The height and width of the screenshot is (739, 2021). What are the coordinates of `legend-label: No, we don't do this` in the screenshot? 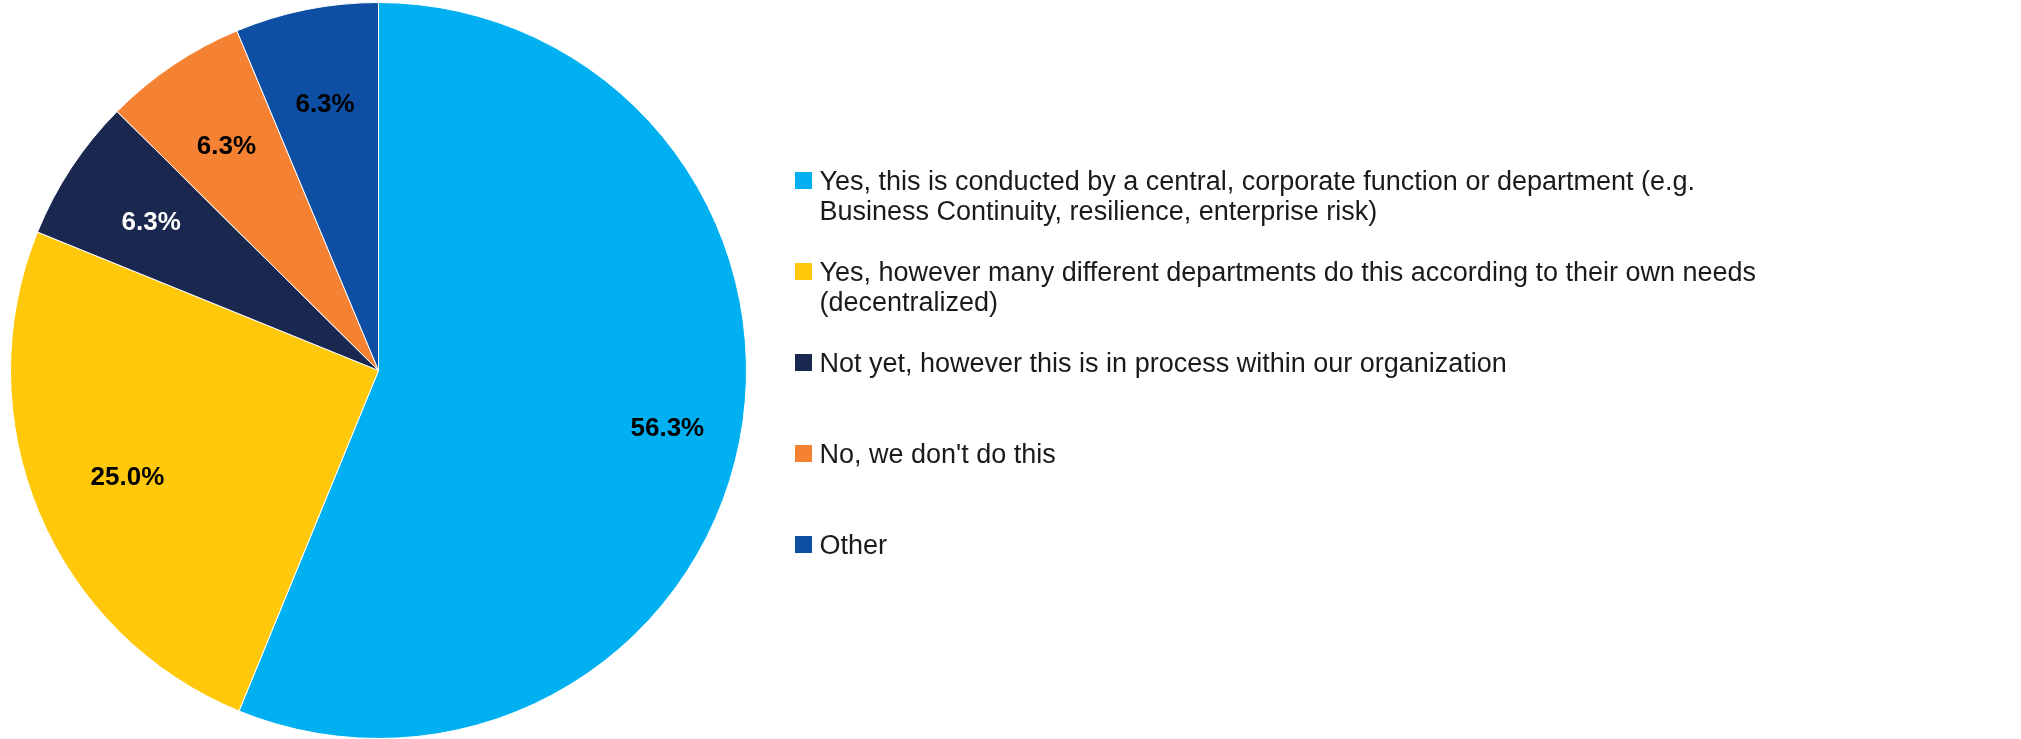 It's located at (937, 453).